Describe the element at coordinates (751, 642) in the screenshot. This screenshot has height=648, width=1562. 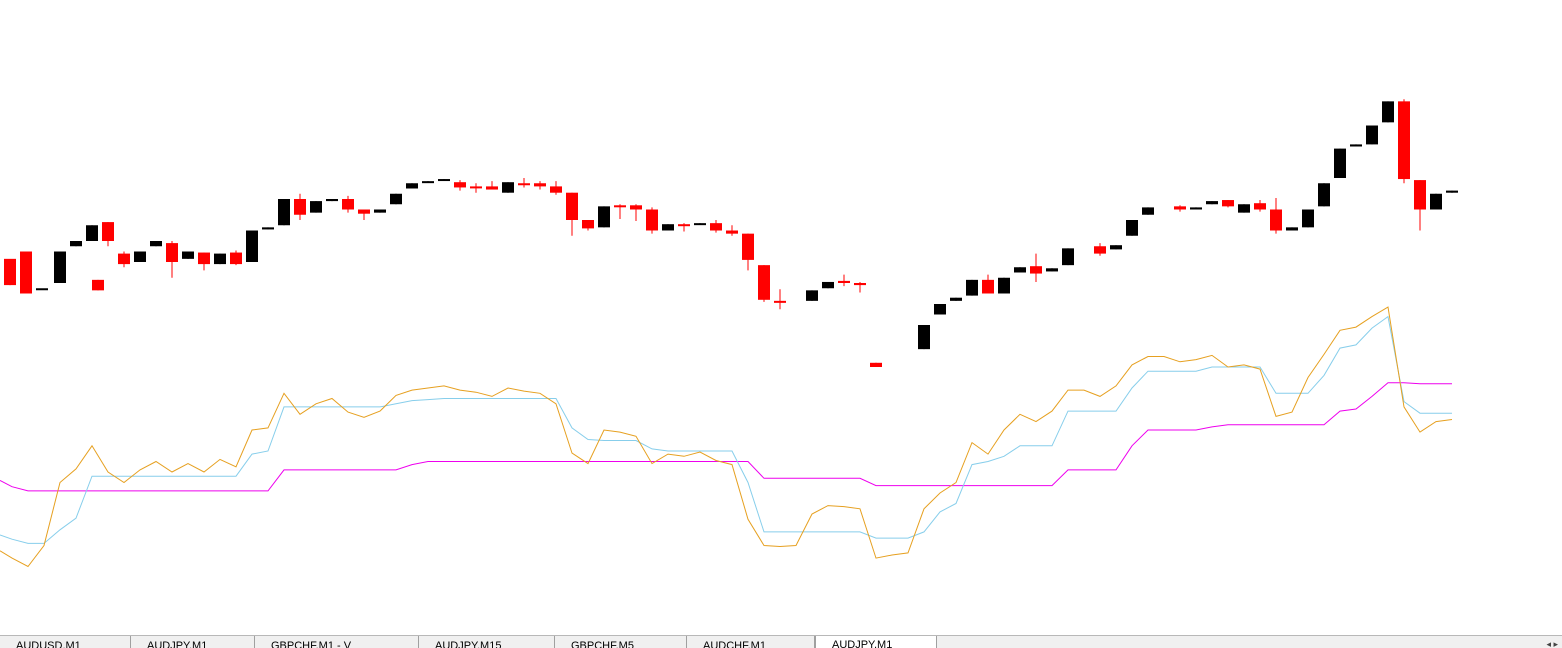
I see `tab-chart-6: AUDCHF,M1` at that location.